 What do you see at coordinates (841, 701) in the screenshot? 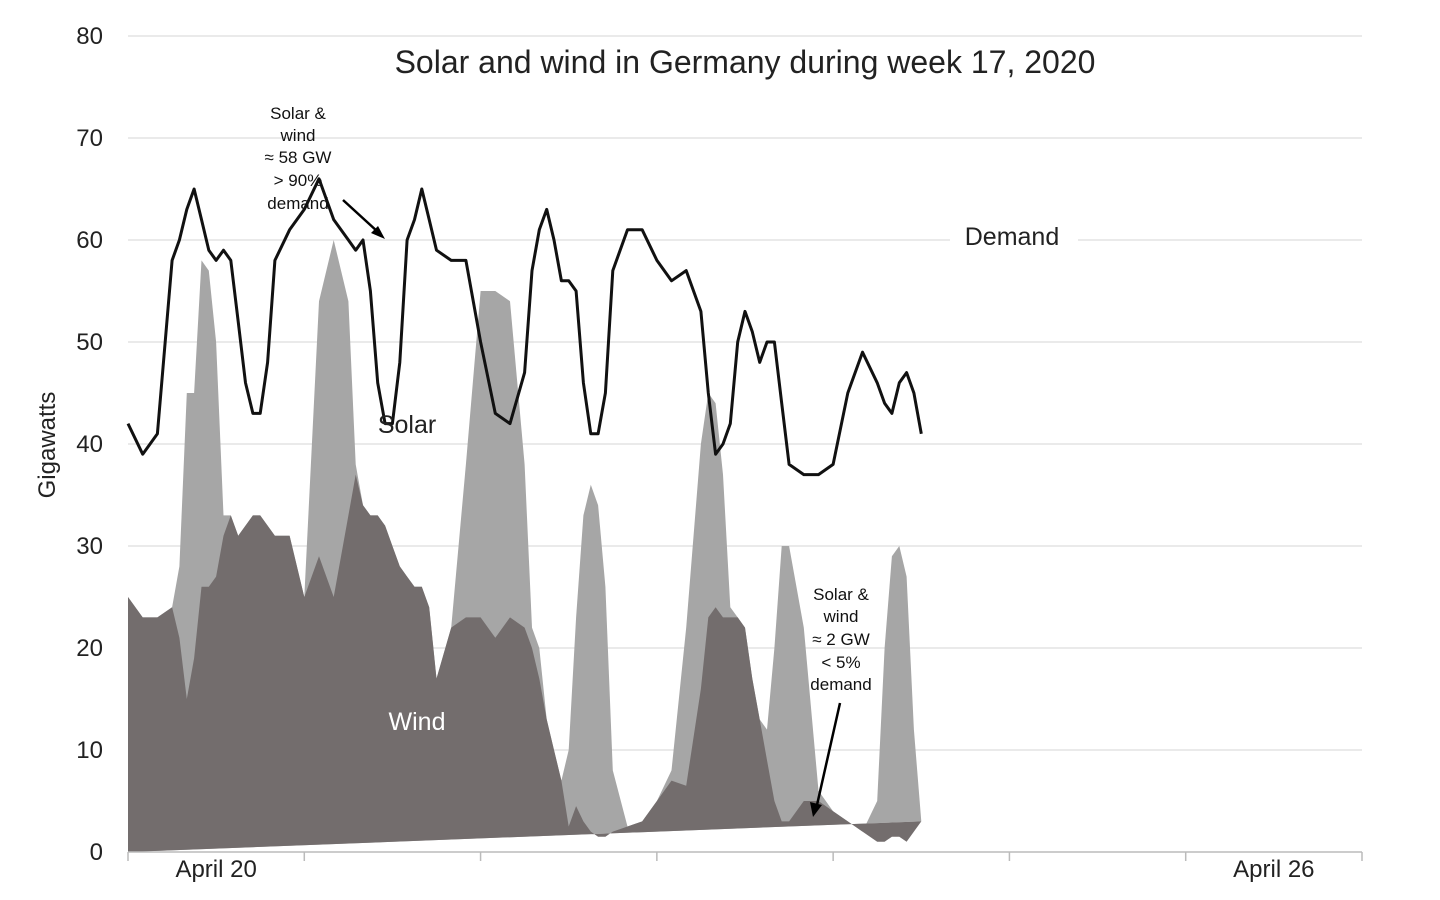
I see `annotation-low: Solar & wind ≈ 2 GW < 5% demand` at bounding box center [841, 701].